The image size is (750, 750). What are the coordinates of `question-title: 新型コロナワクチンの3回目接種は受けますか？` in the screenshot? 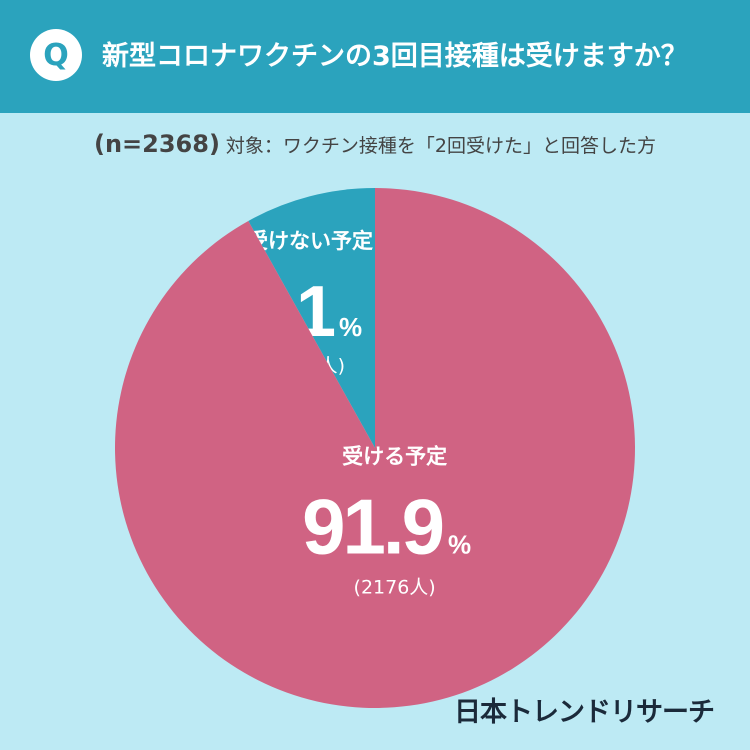 It's located at (395, 56).